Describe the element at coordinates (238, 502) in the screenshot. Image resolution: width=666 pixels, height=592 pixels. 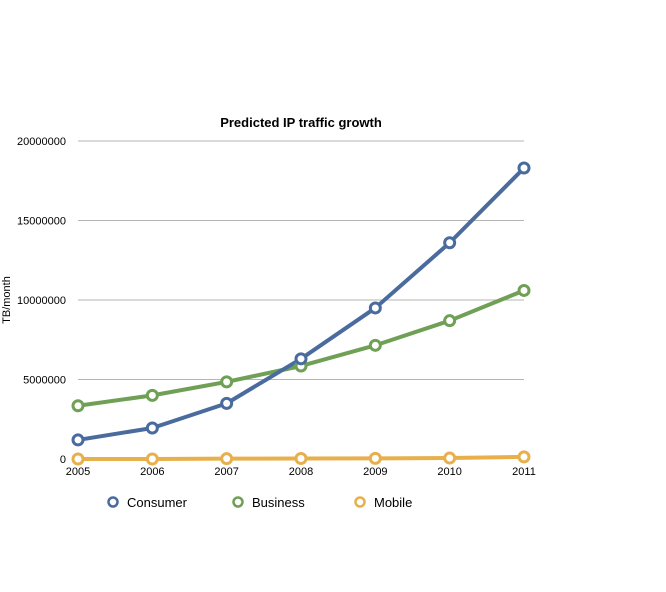
I see `legend-marker-business` at that location.